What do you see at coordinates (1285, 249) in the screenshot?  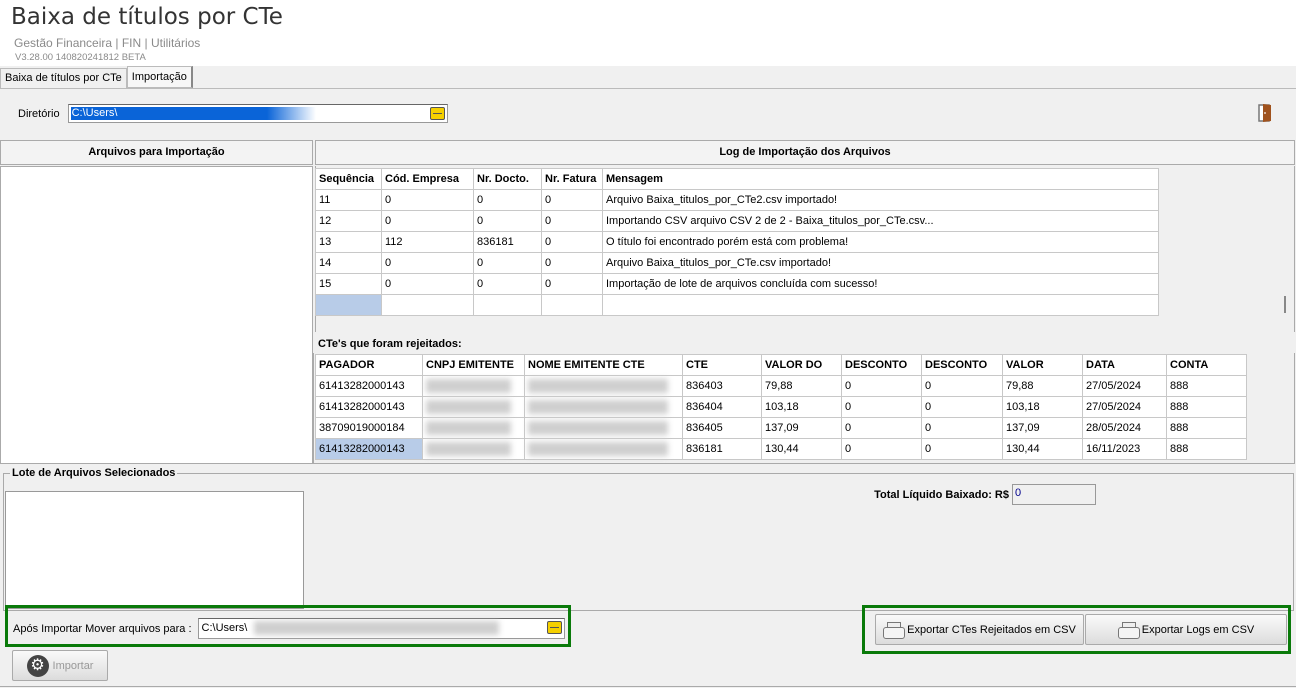 I see `log-scrollbar` at bounding box center [1285, 249].